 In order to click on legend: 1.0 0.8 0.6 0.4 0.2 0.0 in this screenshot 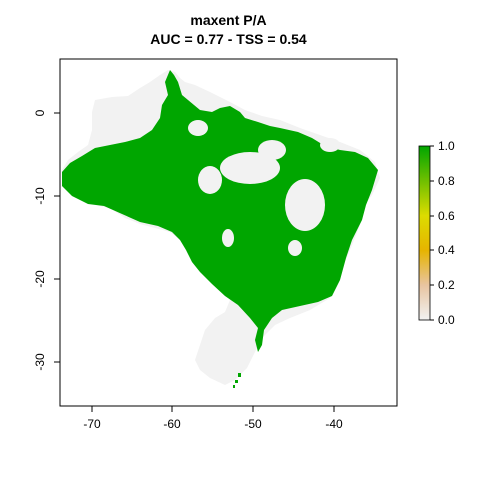, I will do `click(436, 233)`.